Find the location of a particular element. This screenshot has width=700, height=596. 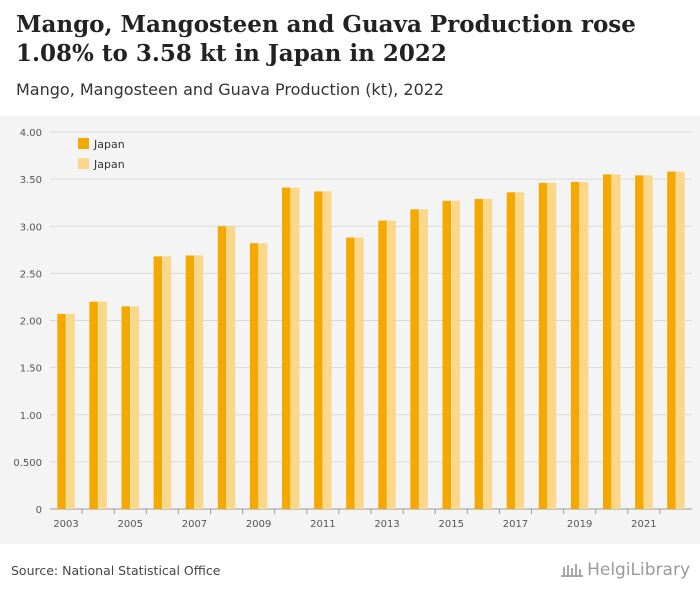

x-tick-label: 2003 is located at coordinates (65, 524).